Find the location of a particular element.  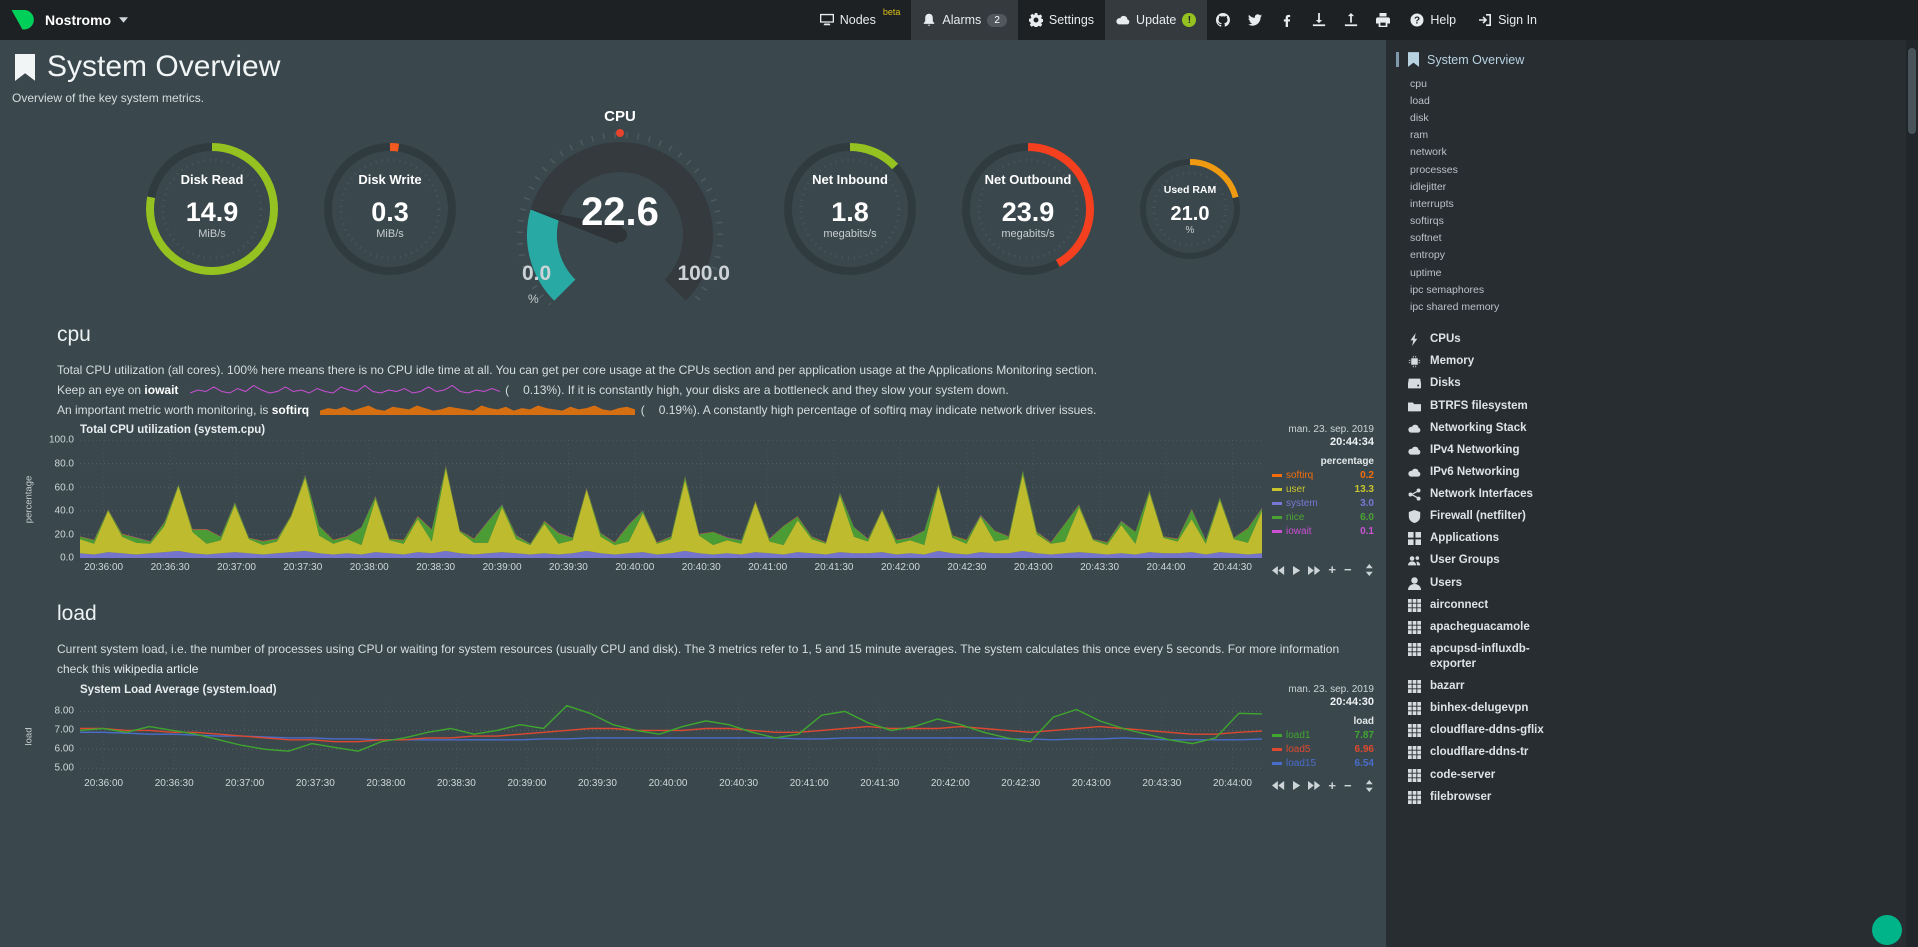

legend-row-system: system 3.0 is located at coordinates (1323, 503).